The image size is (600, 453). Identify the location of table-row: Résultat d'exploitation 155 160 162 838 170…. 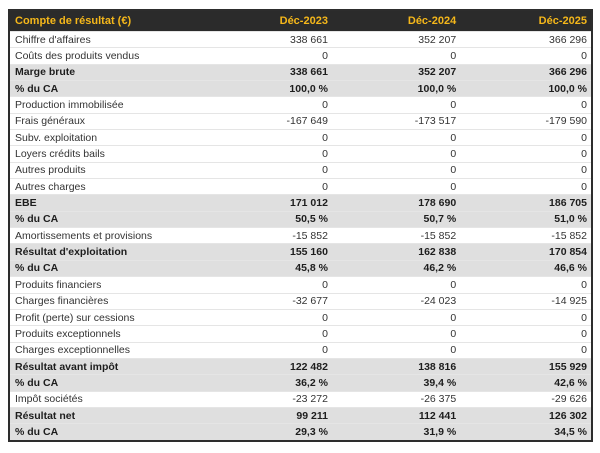
(300, 252).